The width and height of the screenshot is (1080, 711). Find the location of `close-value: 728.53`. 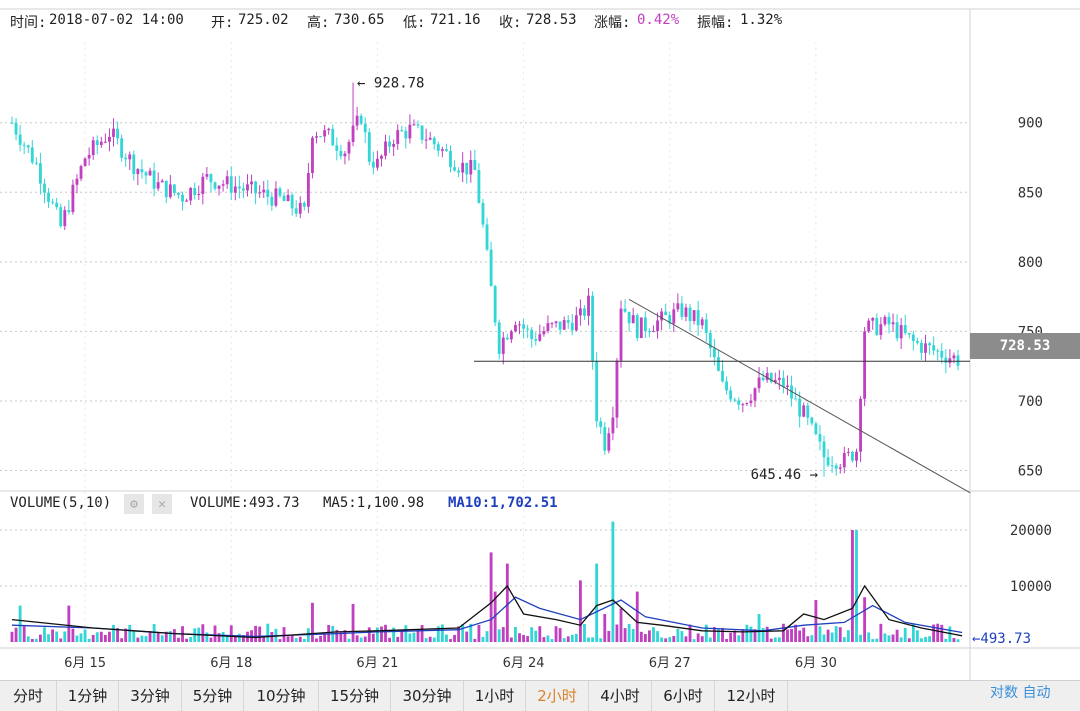

close-value: 728.53 is located at coordinates (551, 20).